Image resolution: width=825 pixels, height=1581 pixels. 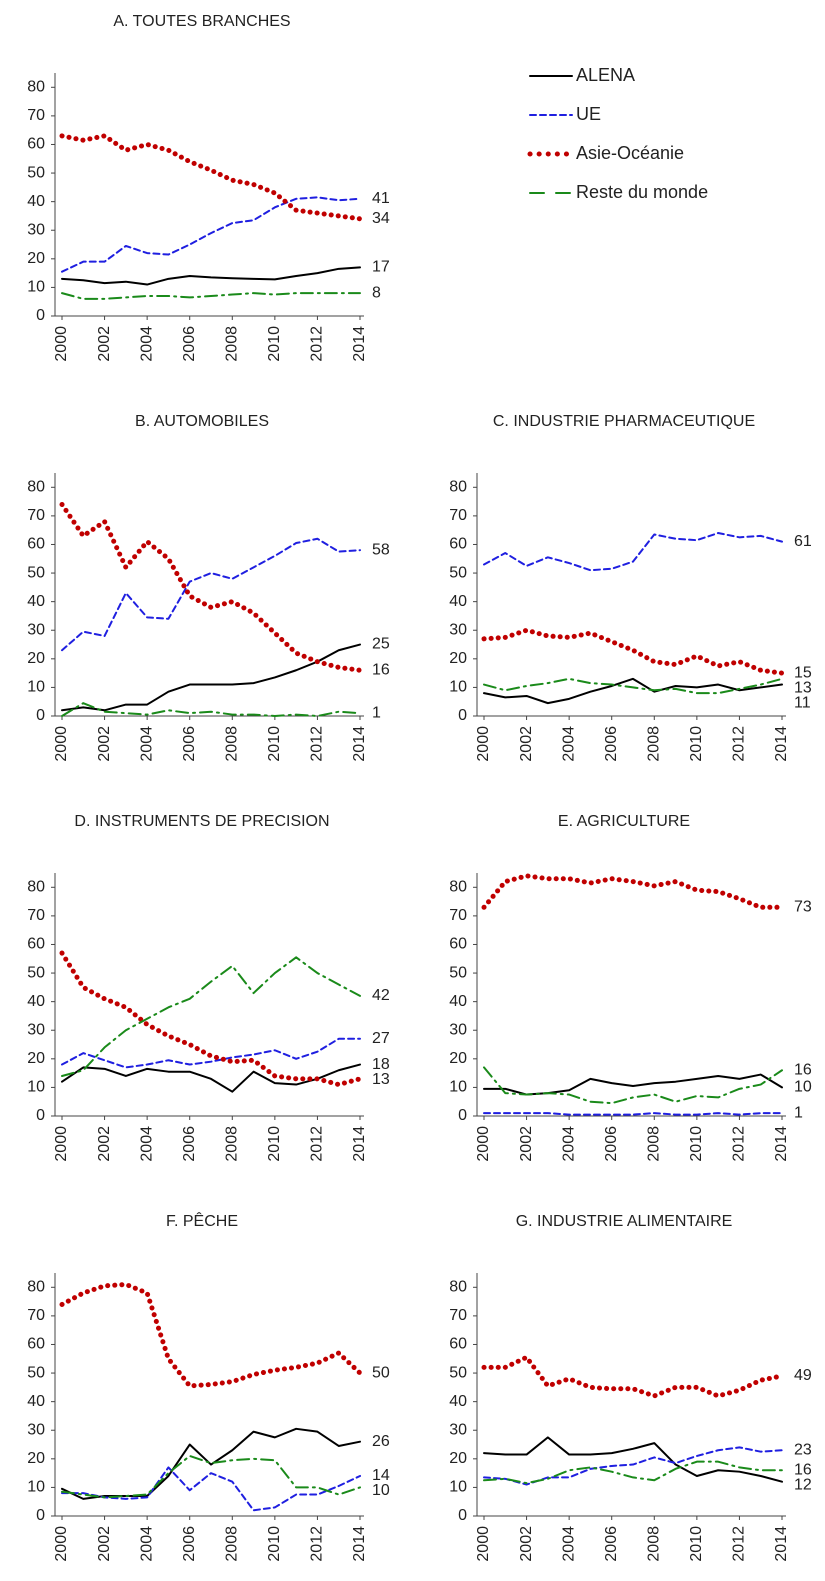 I want to click on end-label: 42, so click(x=381, y=995).